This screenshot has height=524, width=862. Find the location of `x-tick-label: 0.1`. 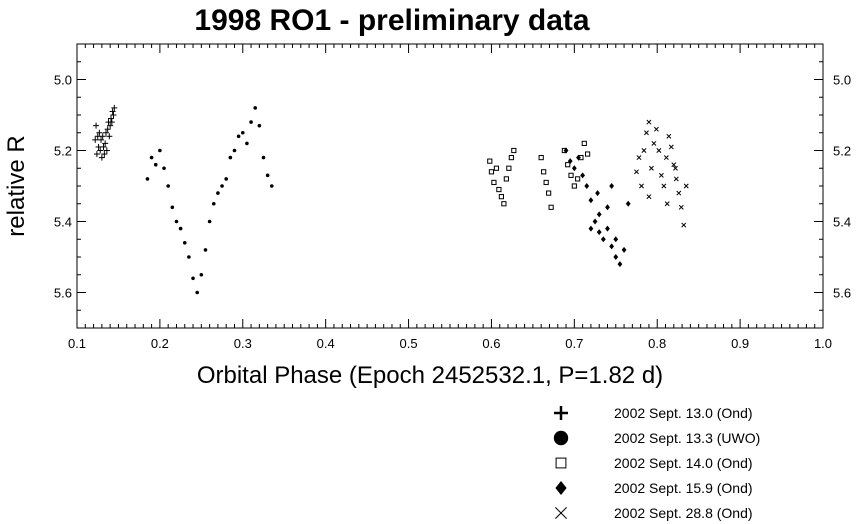

x-tick-label: 0.1 is located at coordinates (77, 343).